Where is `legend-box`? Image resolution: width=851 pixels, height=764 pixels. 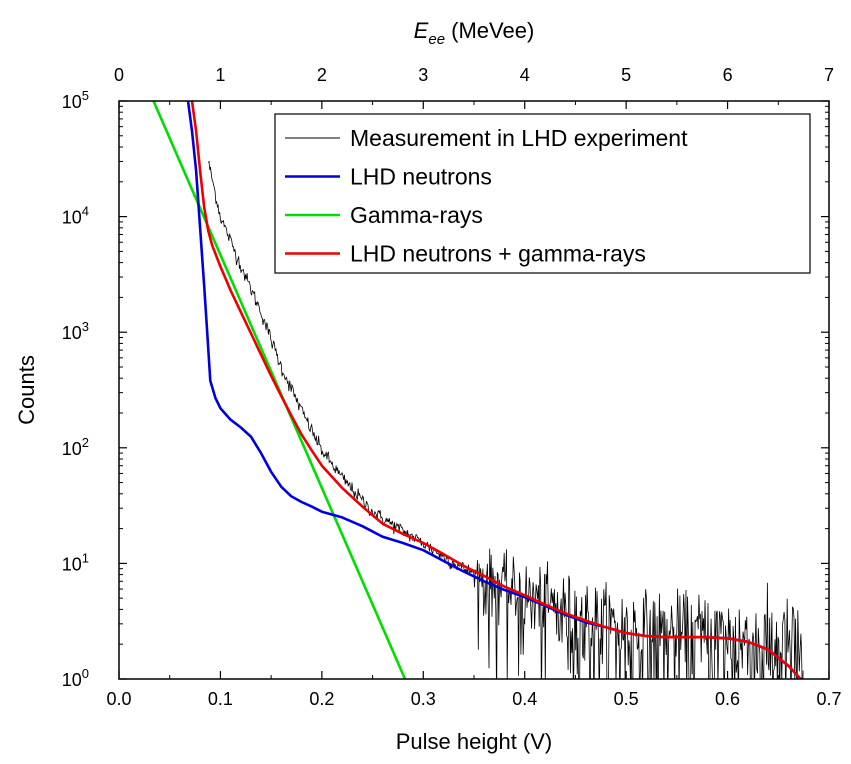
legend-box is located at coordinates (542, 193).